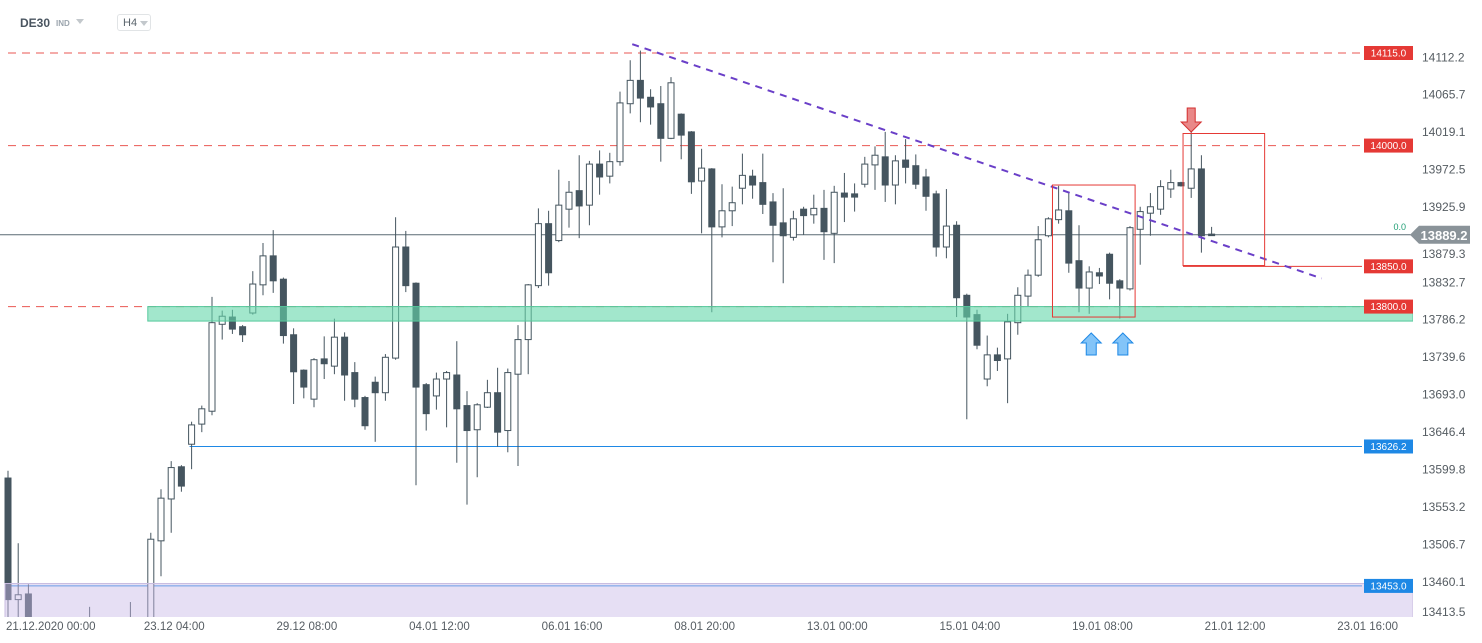  Describe the element at coordinates (1388, 447) in the screenshot. I see `level-tag-label: 13626.2` at that location.